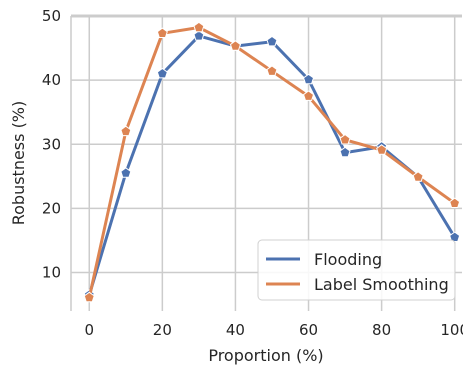  I want to click on y-tick-label-40: 40, so click(51, 80).